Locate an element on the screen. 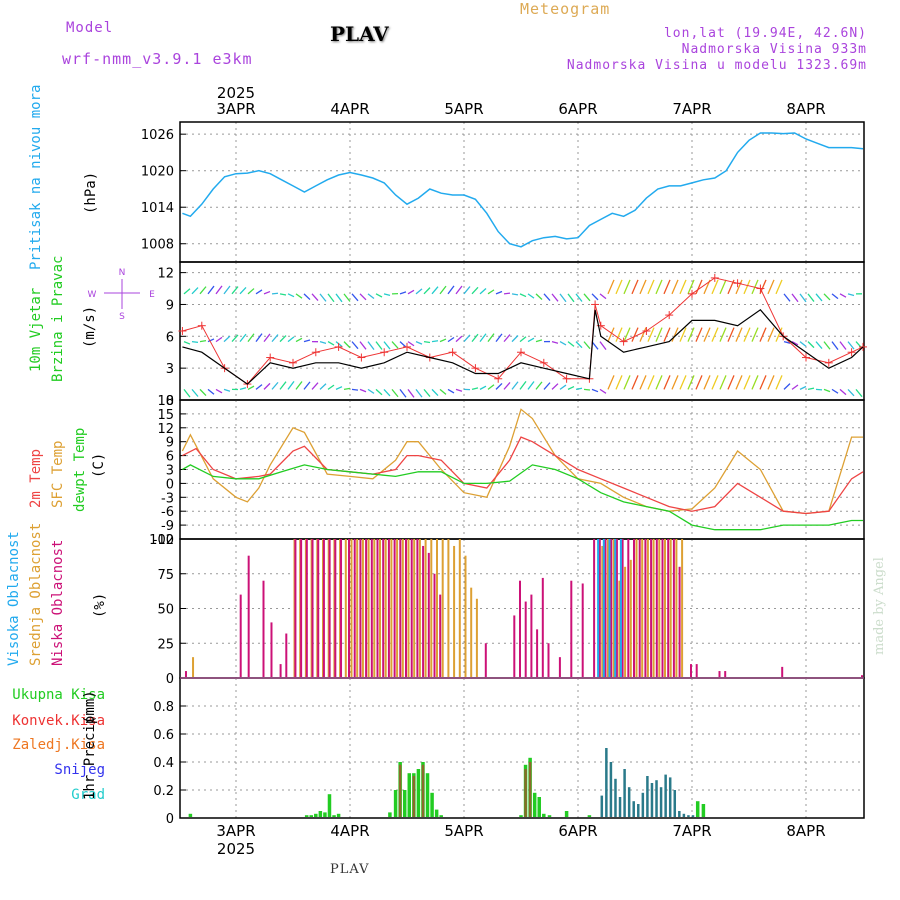 The image size is (900, 900). y-tick-label: -6 is located at coordinates (167, 512).